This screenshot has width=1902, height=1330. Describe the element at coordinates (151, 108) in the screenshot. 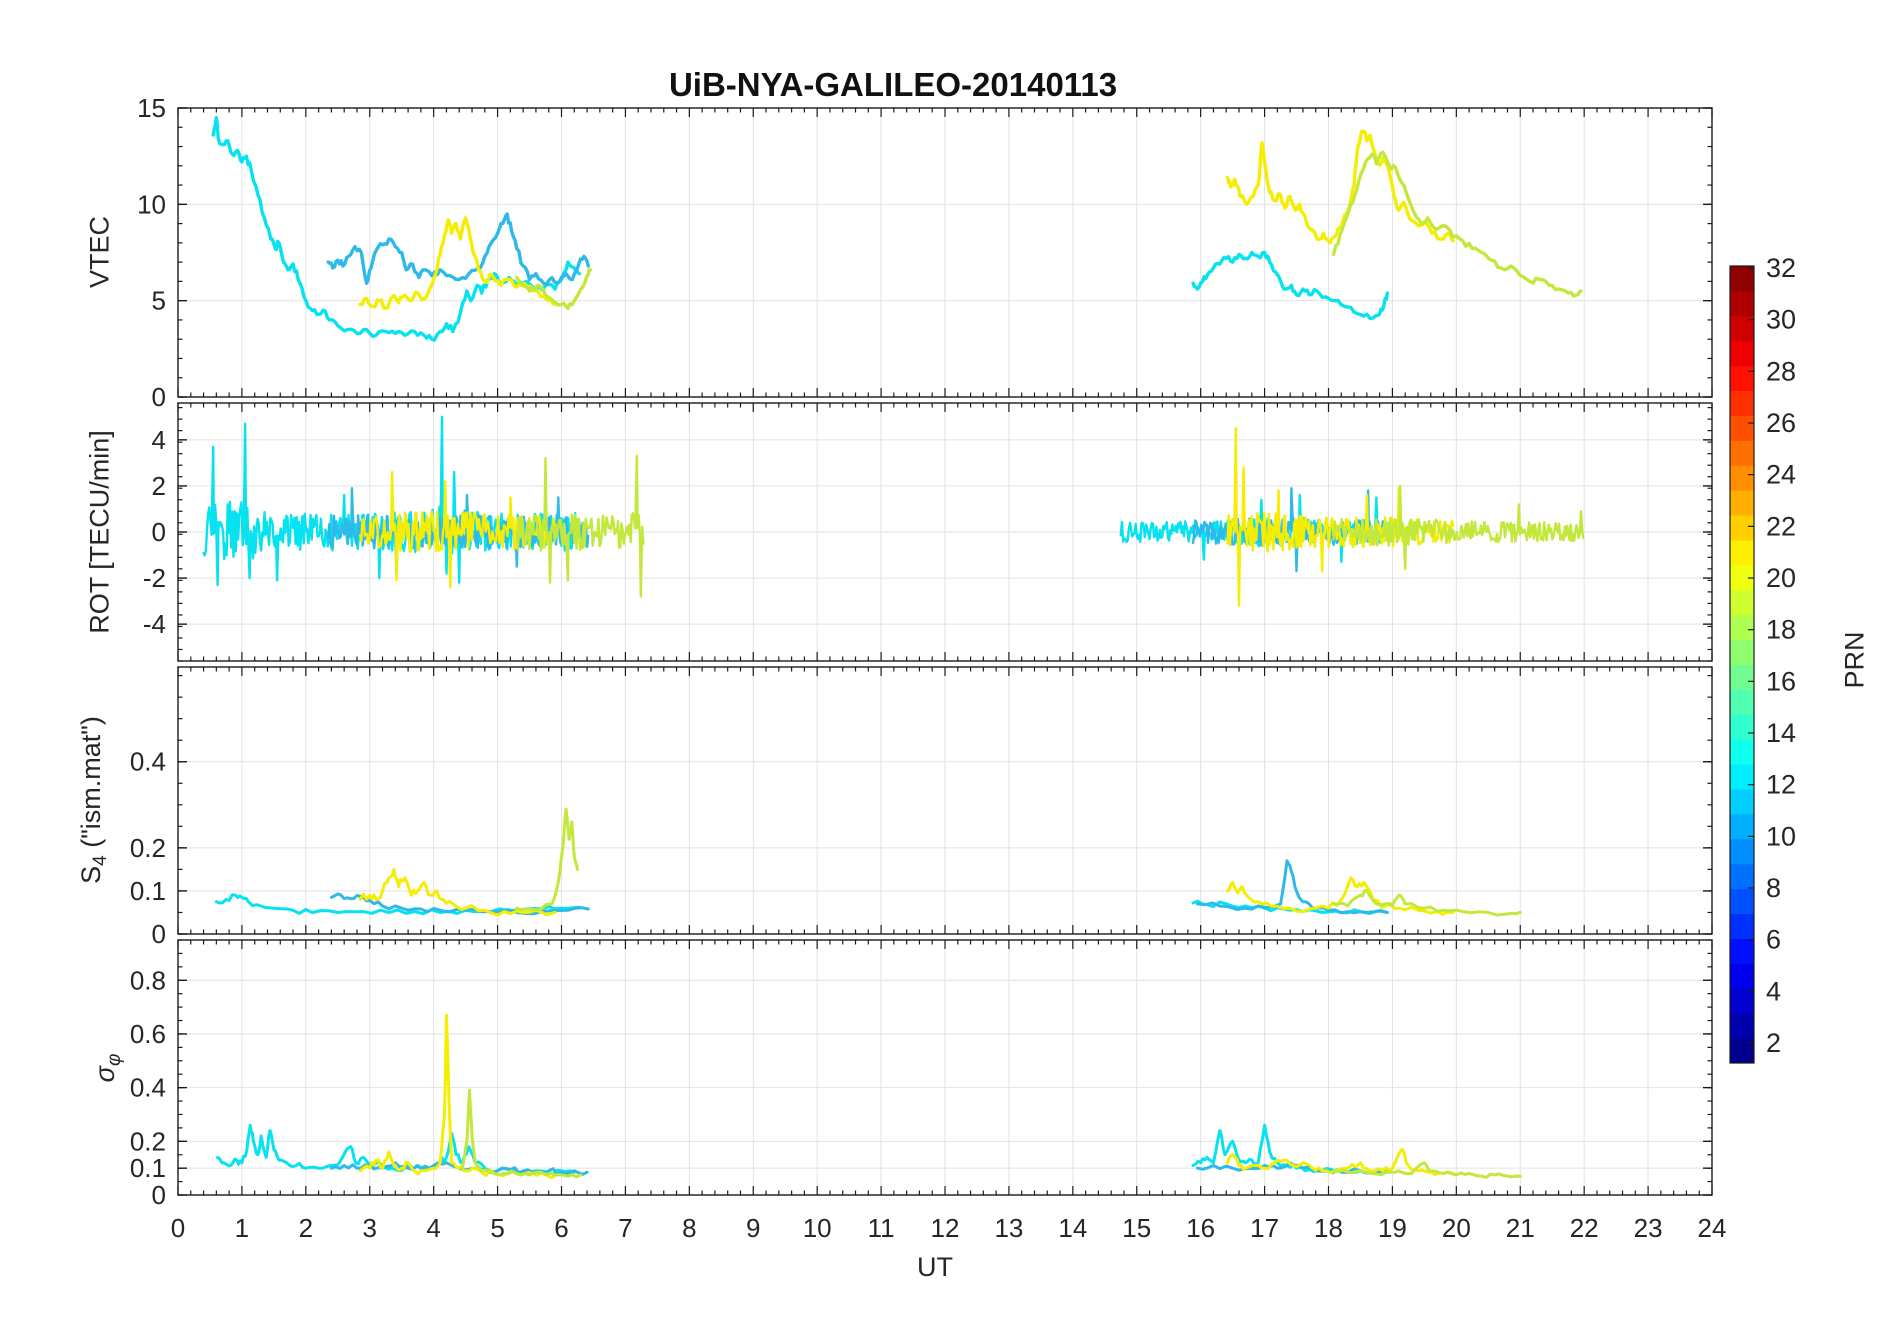

I see `panel-vtec-ytick-label: 15` at that location.